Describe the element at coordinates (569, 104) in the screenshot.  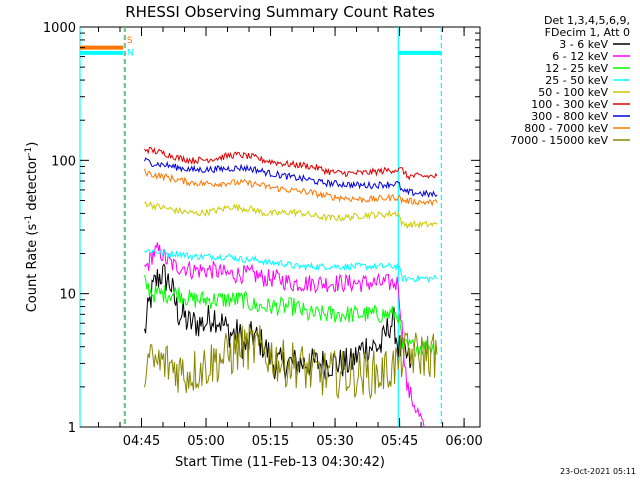
I see `legend-entry-label: 100 - 300 keV` at that location.